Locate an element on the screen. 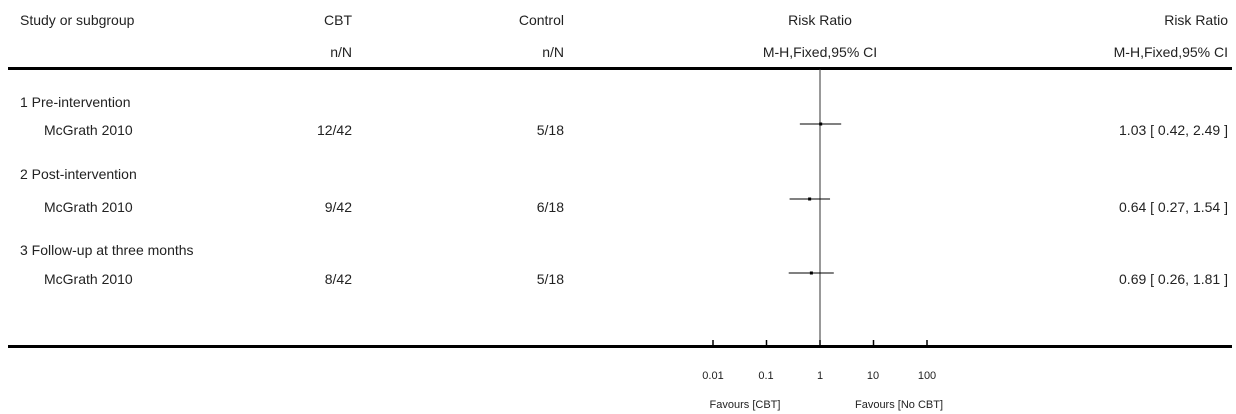 The height and width of the screenshot is (414, 1236). column-header-effect-right: Risk Ratio is located at coordinates (1196, 20).